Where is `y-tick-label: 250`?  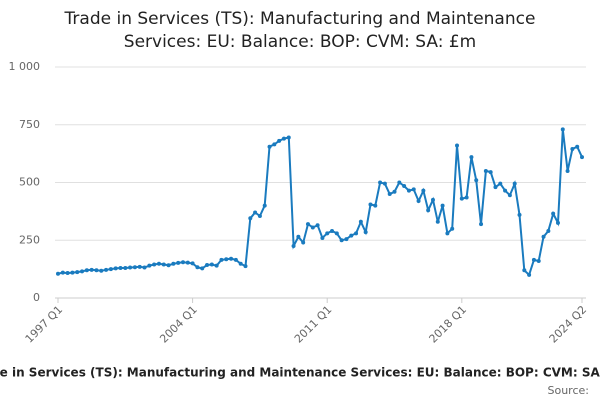 y-tick-label: 250 is located at coordinates (29, 239).